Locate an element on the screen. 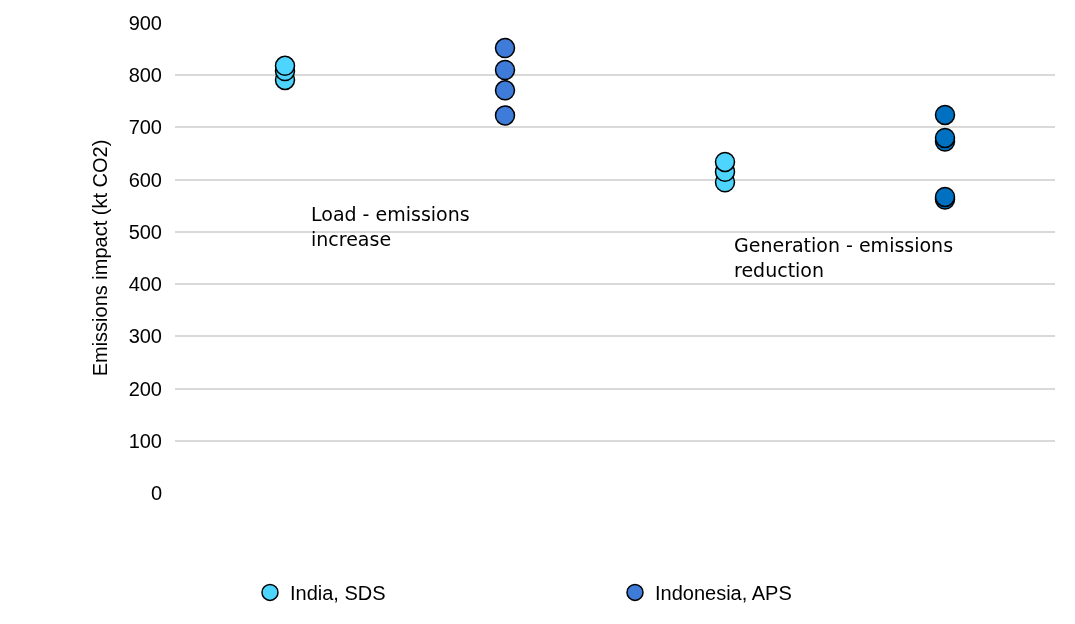 The height and width of the screenshot is (624, 1075). y-tick-label: 600 is located at coordinates (145, 179).